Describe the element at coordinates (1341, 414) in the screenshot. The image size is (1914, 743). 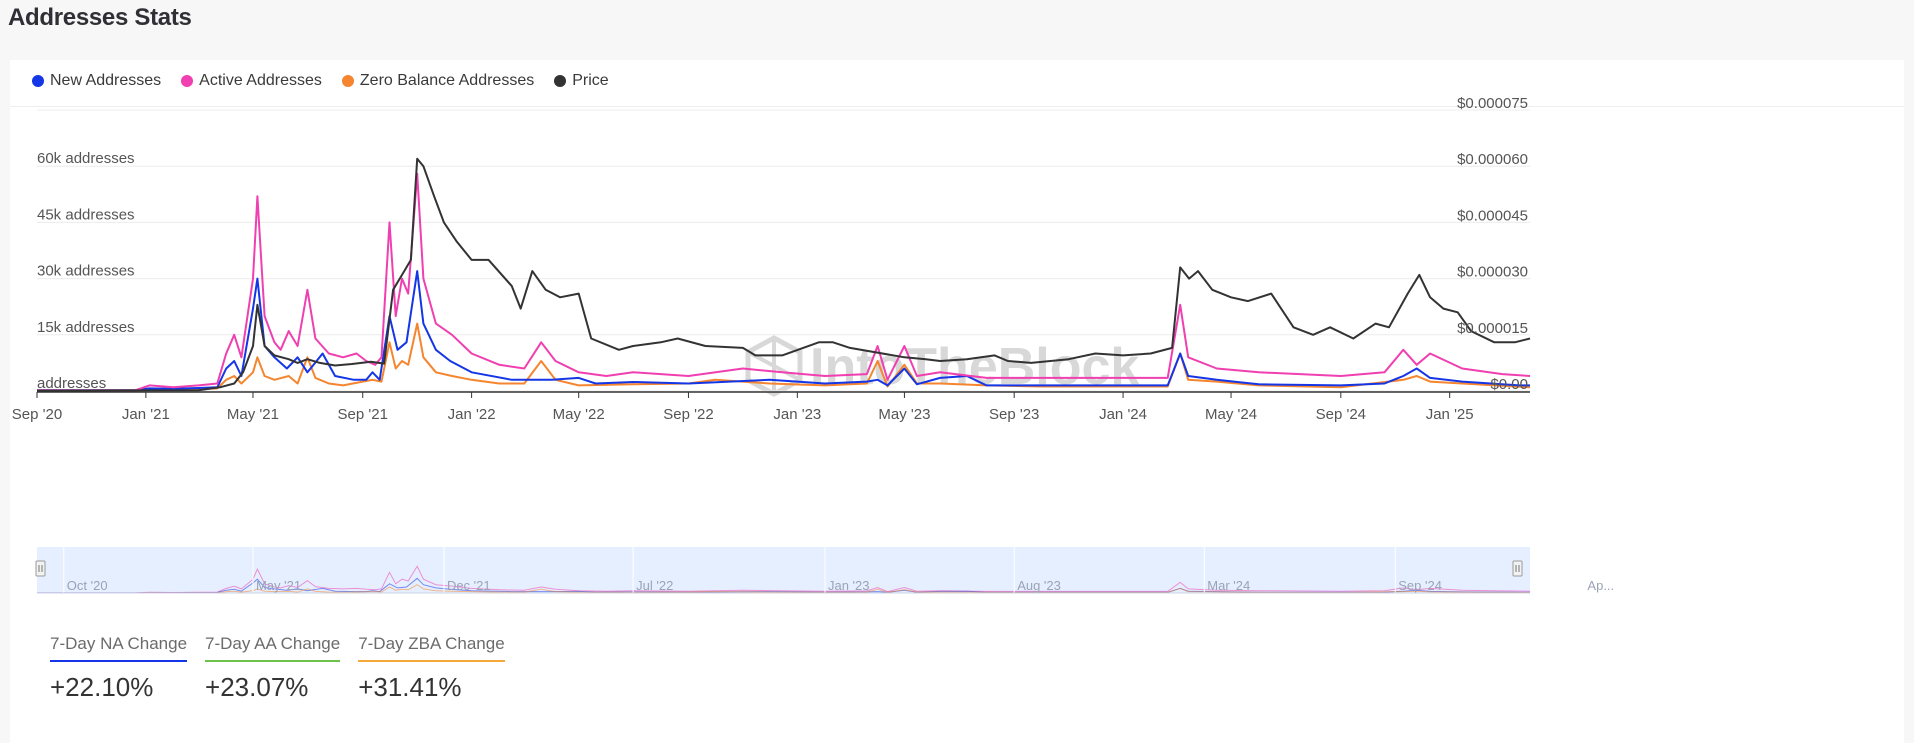
I see `x-tick-label: Sep '24` at that location.